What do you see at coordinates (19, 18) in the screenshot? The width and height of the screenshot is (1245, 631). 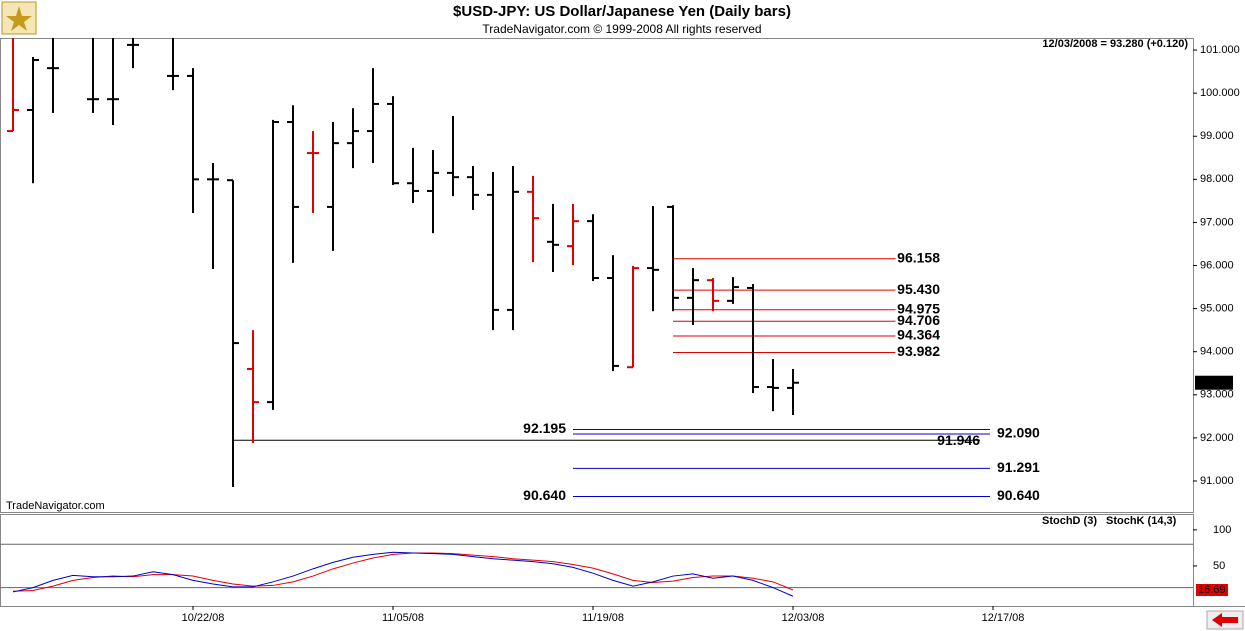 I see `logo` at bounding box center [19, 18].